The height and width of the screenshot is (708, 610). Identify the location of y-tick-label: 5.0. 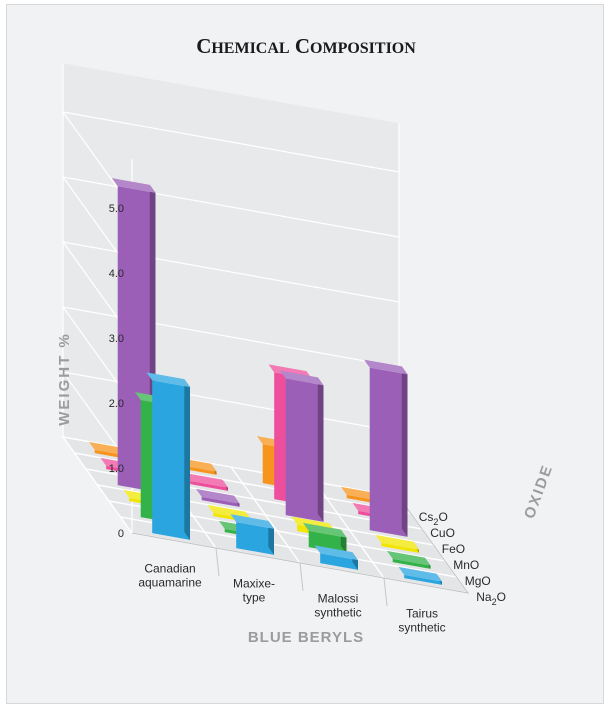
(116, 209).